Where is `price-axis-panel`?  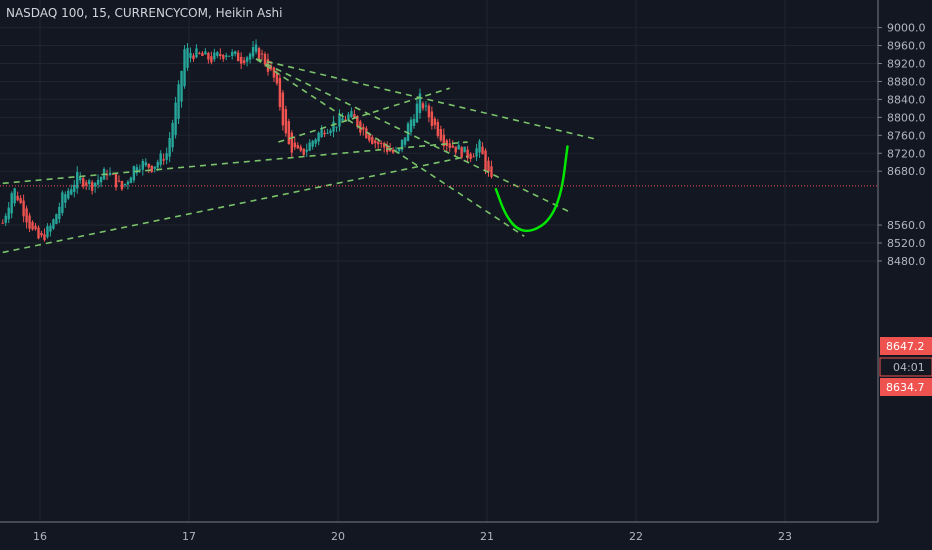
price-axis-panel is located at coordinates (905, 261).